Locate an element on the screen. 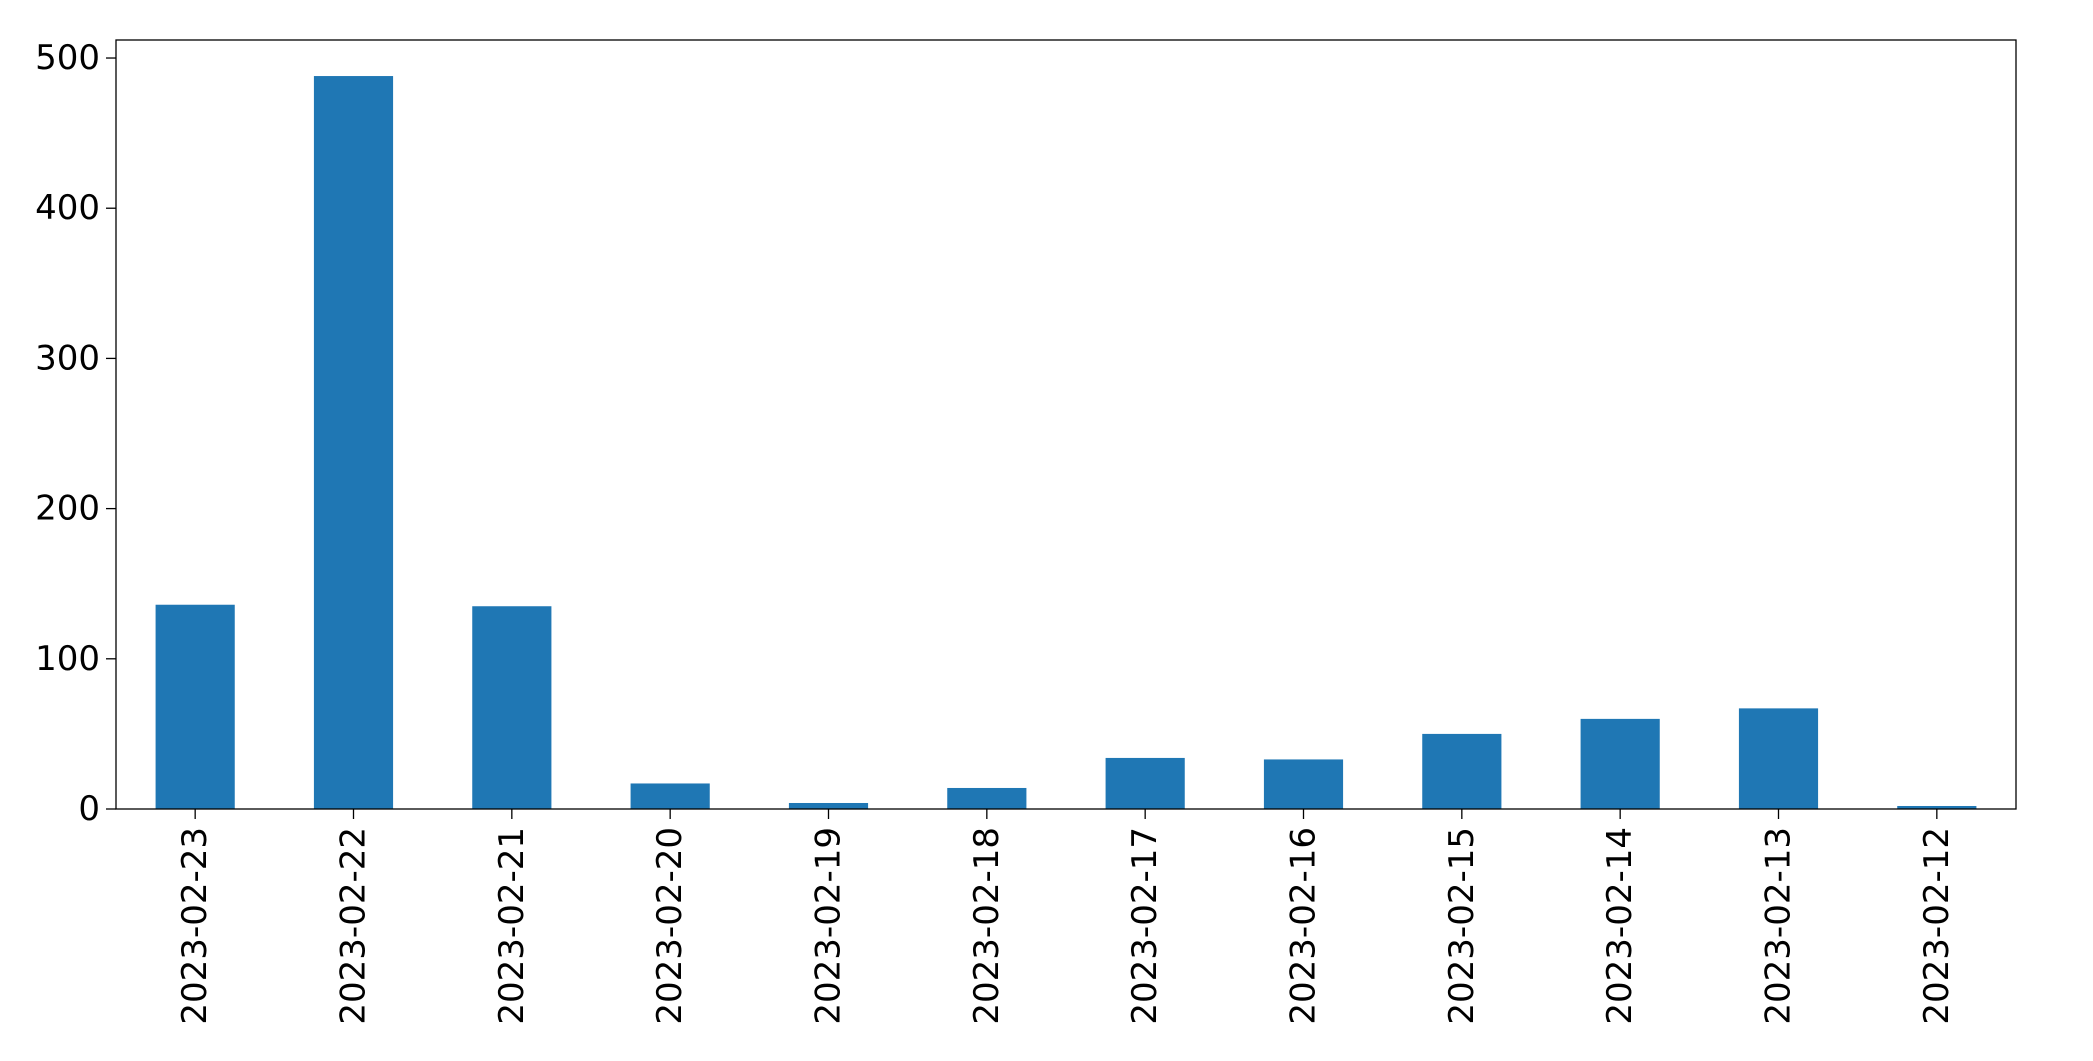  y-tick-label: 0 is located at coordinates (89, 809).